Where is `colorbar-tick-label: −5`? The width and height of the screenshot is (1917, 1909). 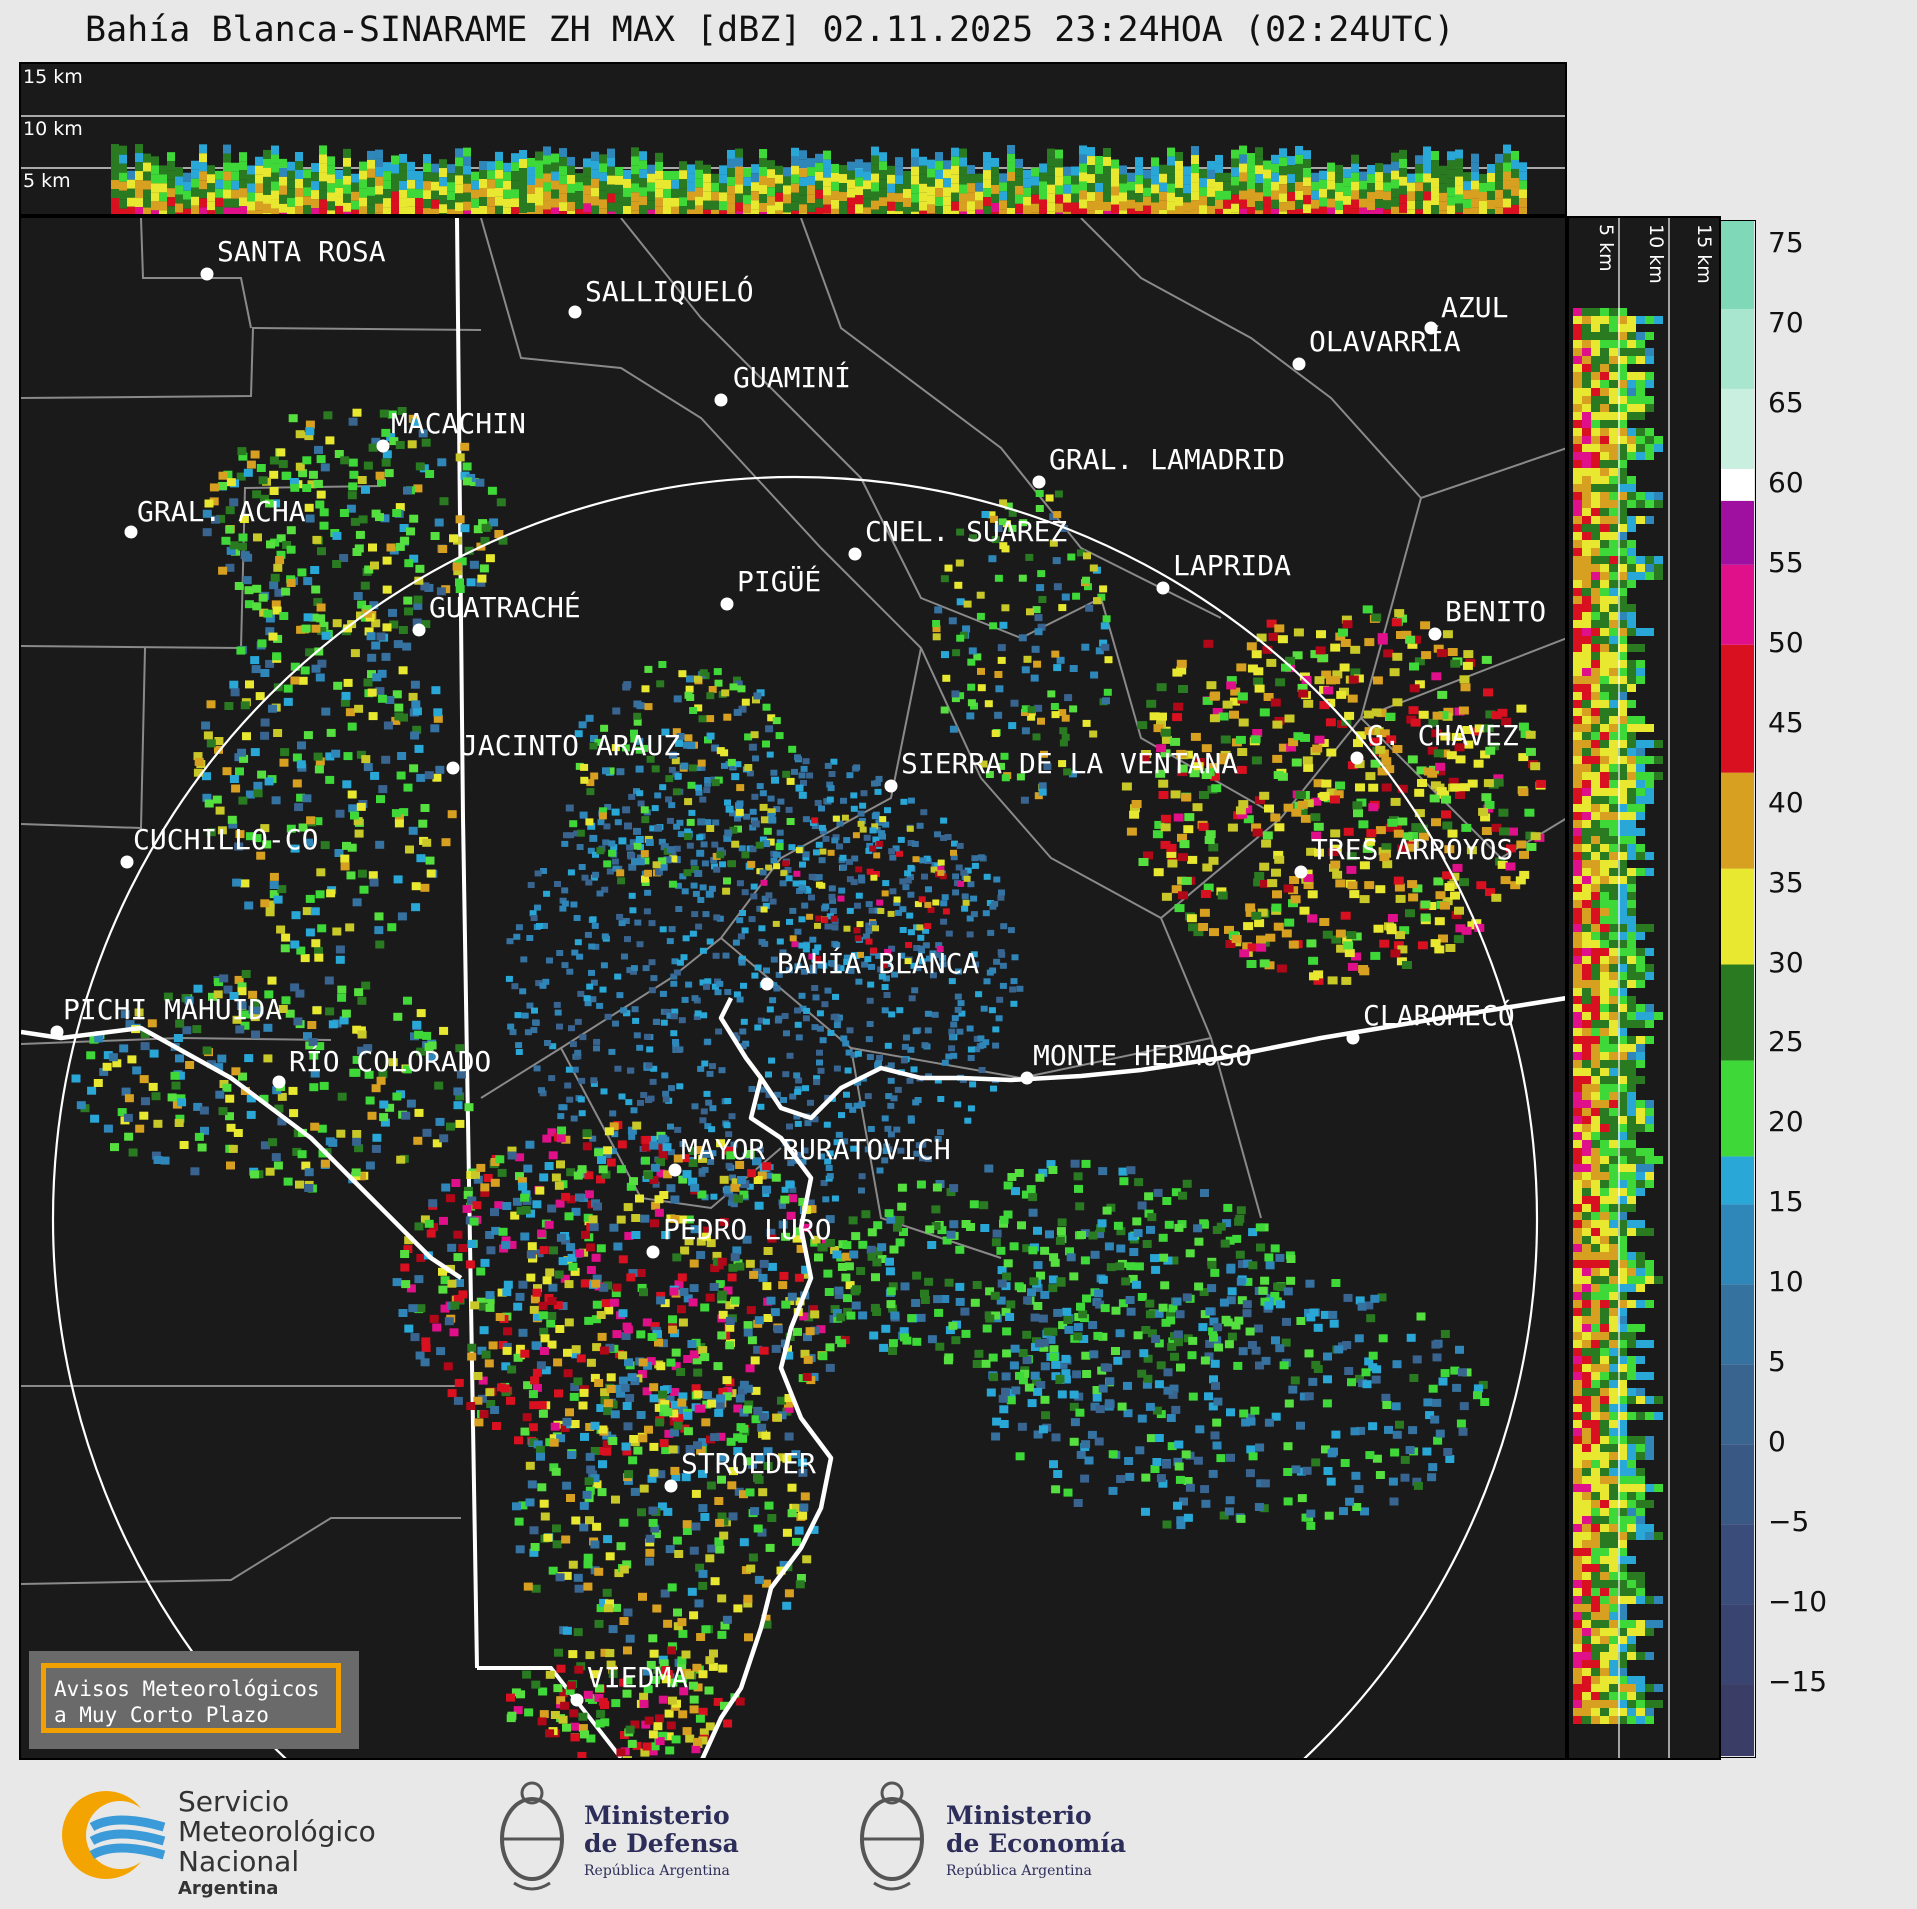 colorbar-tick-label: −5 is located at coordinates (1789, 1522).